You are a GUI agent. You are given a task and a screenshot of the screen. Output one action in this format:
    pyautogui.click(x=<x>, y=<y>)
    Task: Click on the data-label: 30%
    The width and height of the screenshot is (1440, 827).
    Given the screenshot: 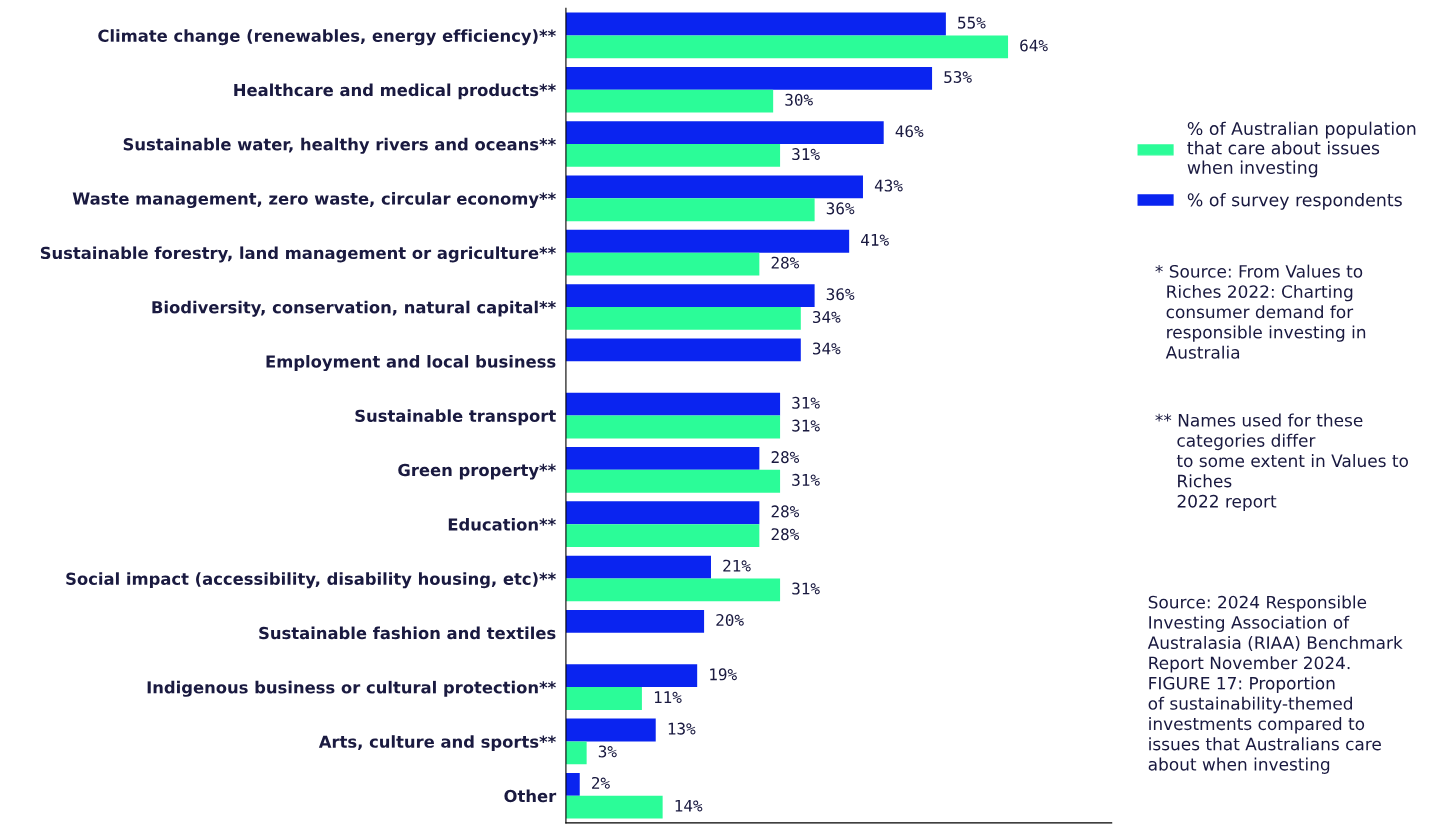 What is the action you would take?
    pyautogui.click(x=799, y=99)
    